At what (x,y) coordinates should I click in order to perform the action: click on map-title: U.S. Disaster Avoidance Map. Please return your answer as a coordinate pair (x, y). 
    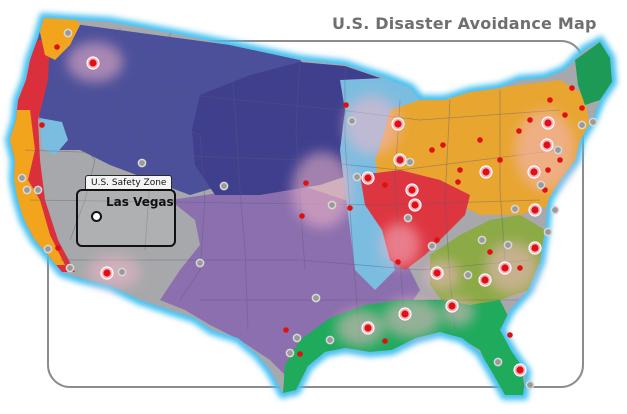
    Looking at the image, I should click on (464, 23).